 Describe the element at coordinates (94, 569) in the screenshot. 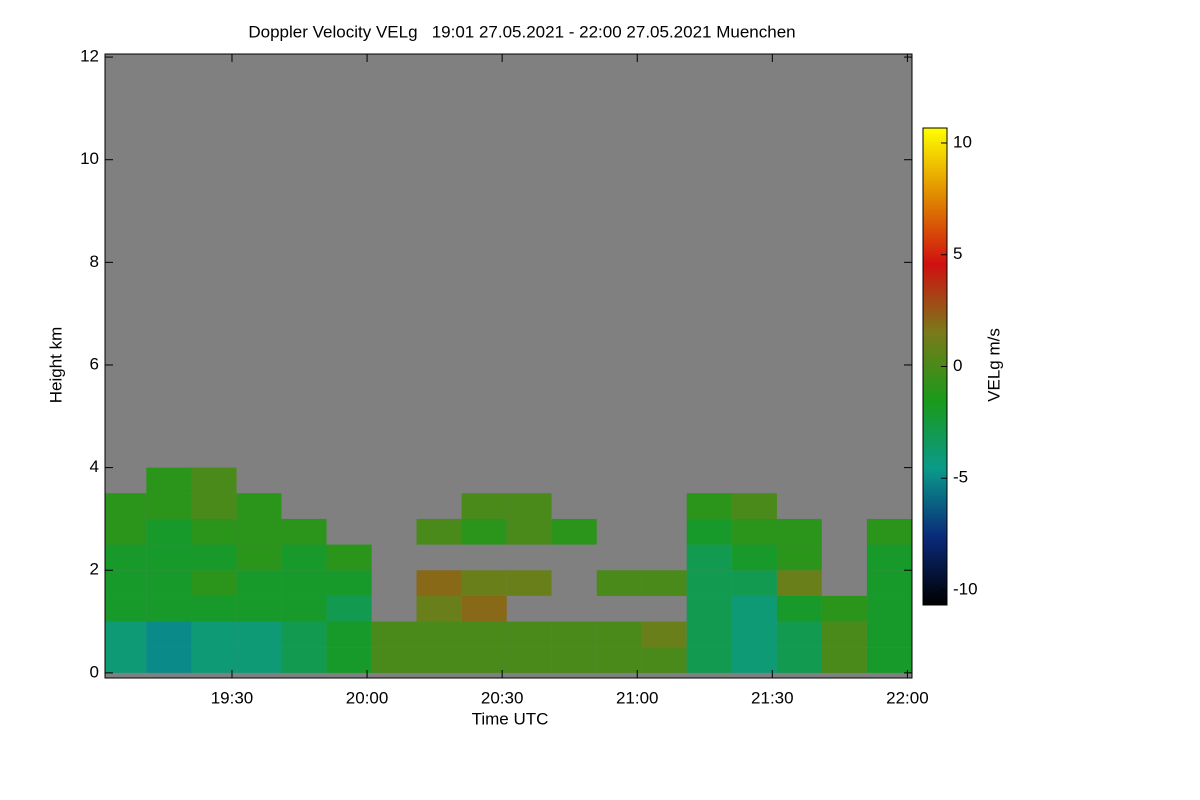

I see `y-tick-label: 2` at that location.